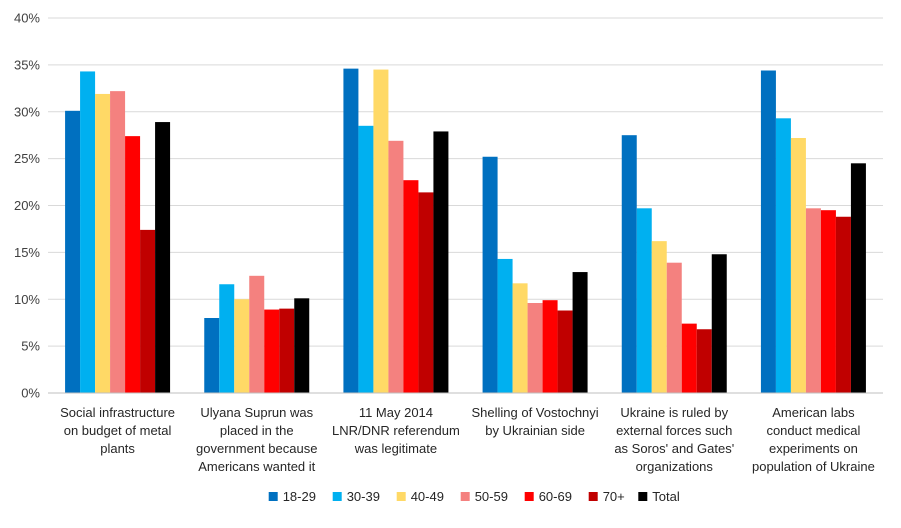  I want to click on bar-70--cat-2, so click(287, 351).